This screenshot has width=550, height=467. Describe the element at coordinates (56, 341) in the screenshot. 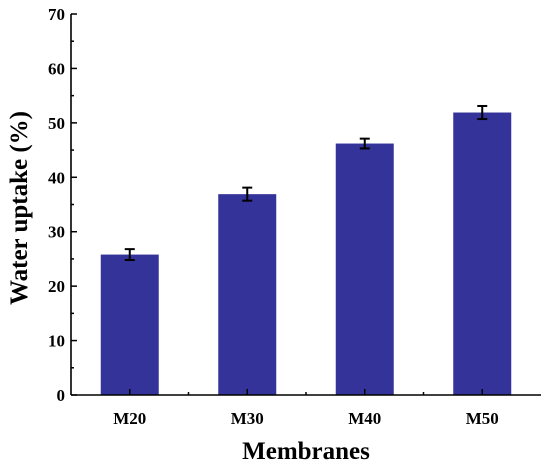

I see `y-tick-label-10: 10` at that location.